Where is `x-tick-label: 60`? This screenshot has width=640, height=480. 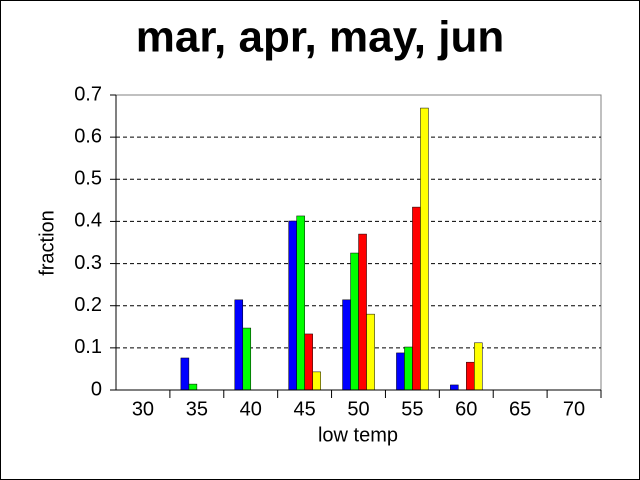 x-tick-label: 60 is located at coordinates (466, 409).